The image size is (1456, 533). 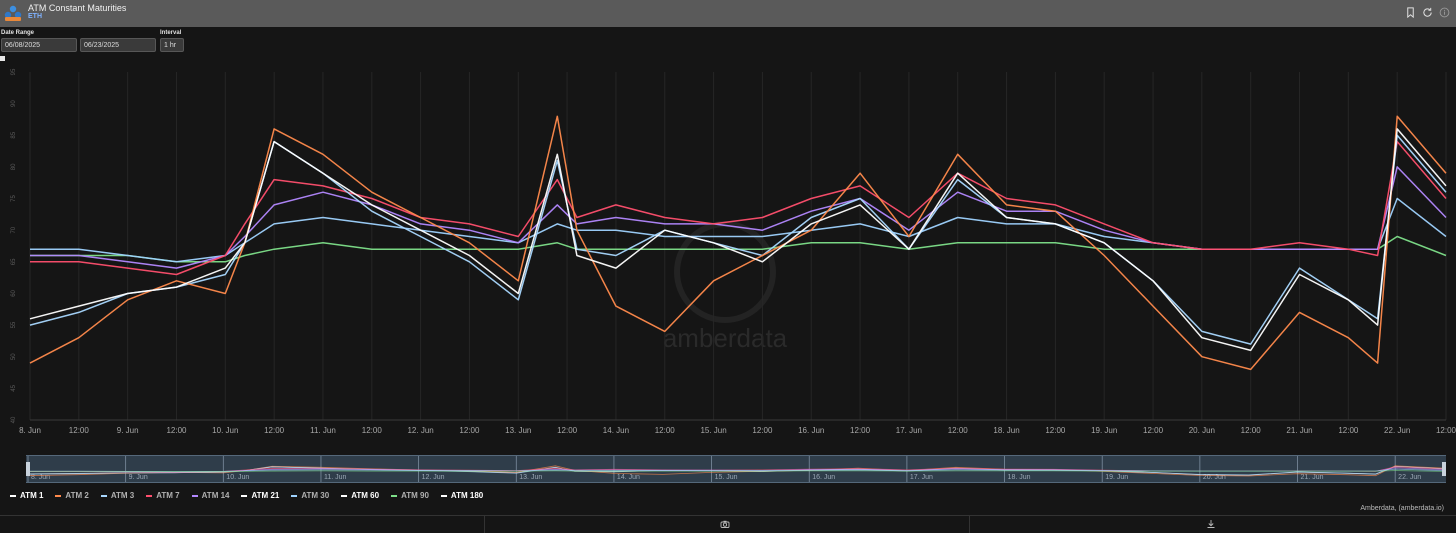 I want to click on navigator-left-handle, so click(x=28, y=469).